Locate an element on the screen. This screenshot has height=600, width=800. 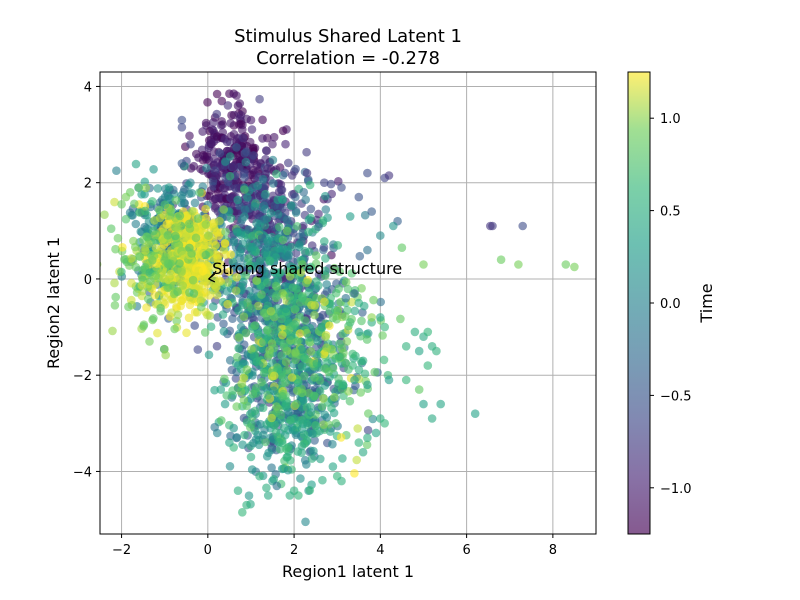
chart-title-line2: Correlation = -0.278 is located at coordinates (348, 58).